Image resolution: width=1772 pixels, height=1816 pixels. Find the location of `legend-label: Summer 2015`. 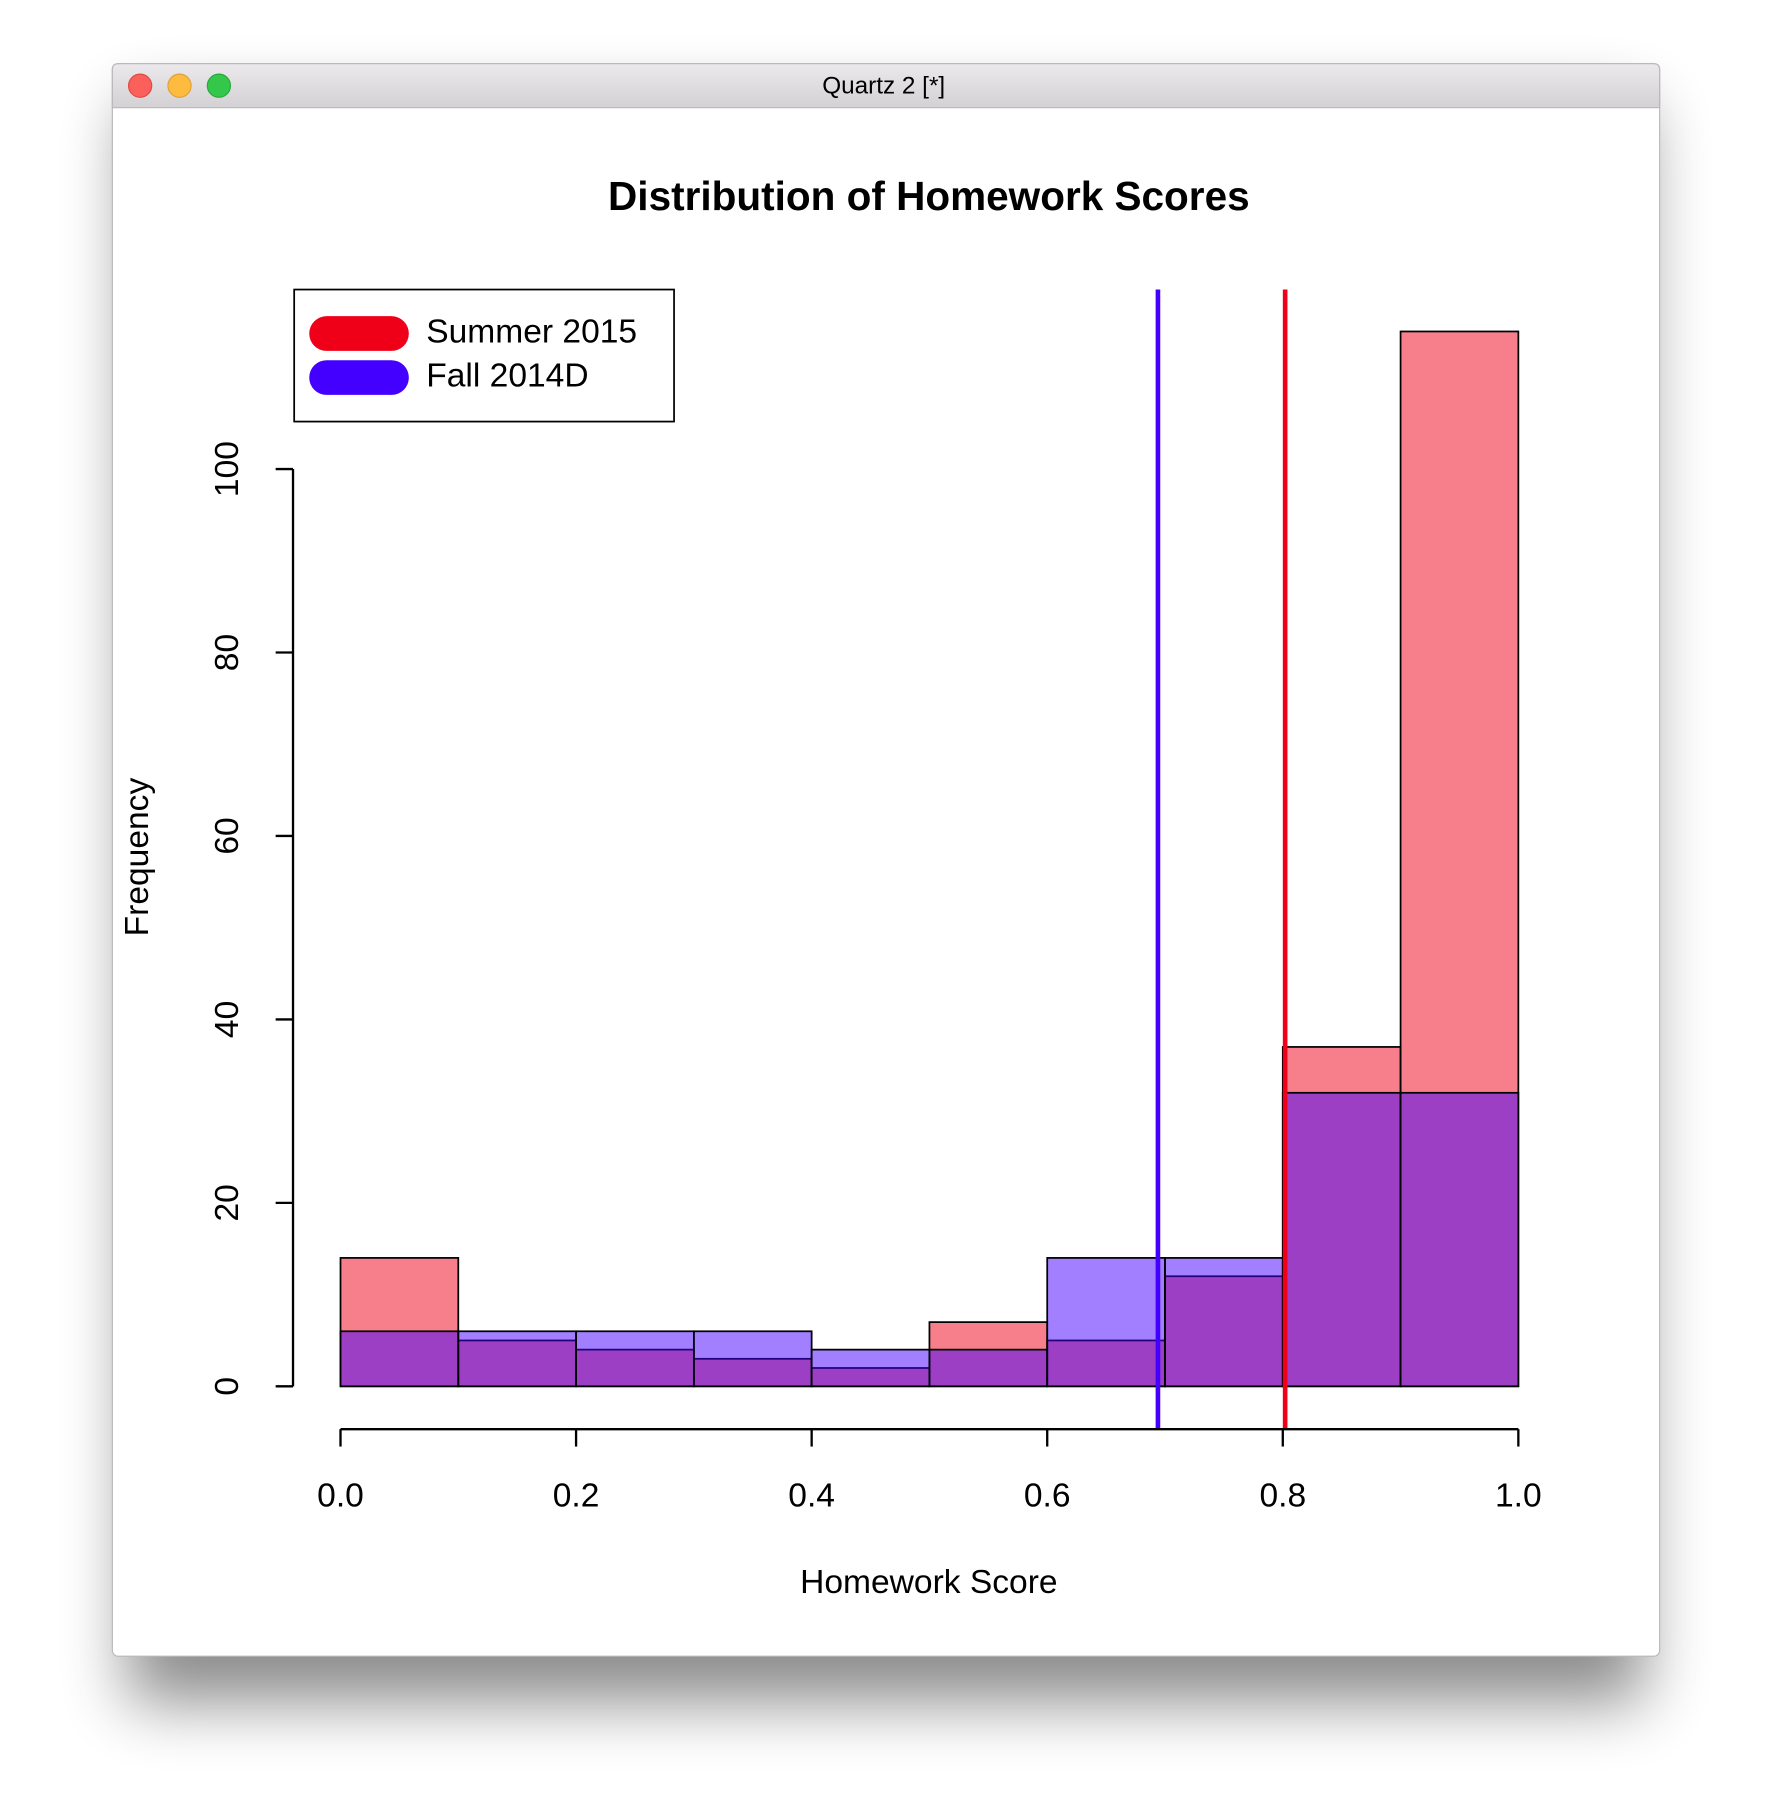

legend-label: Summer 2015 is located at coordinates (531, 331).